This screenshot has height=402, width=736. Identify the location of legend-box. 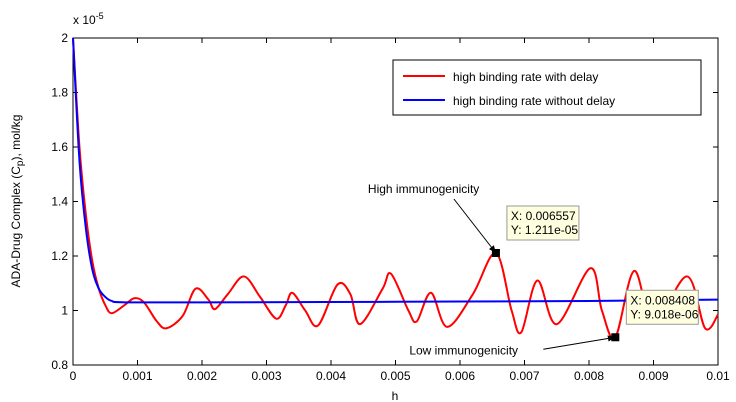
(547, 87).